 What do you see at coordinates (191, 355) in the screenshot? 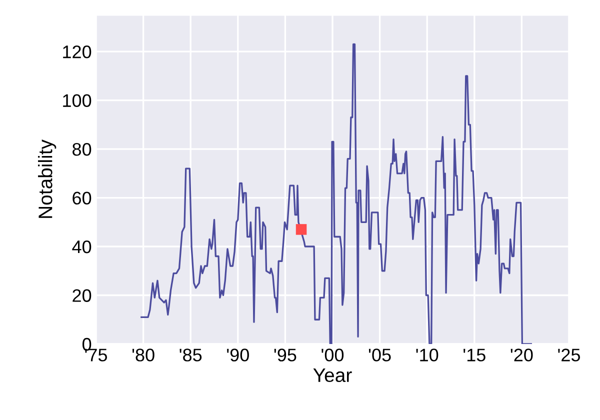
I see `x-tick-label: '85` at bounding box center [191, 355].